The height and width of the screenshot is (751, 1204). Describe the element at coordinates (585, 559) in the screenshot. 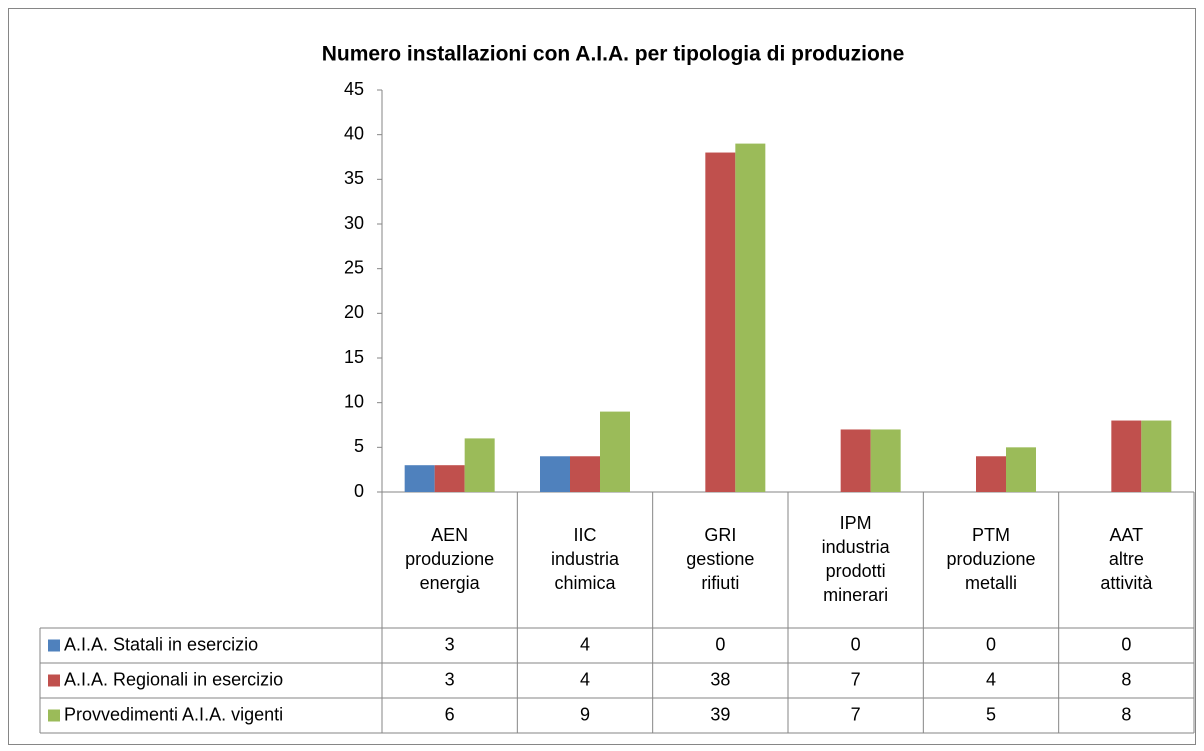

I see `x-tick-label: IIC industria chimica` at that location.